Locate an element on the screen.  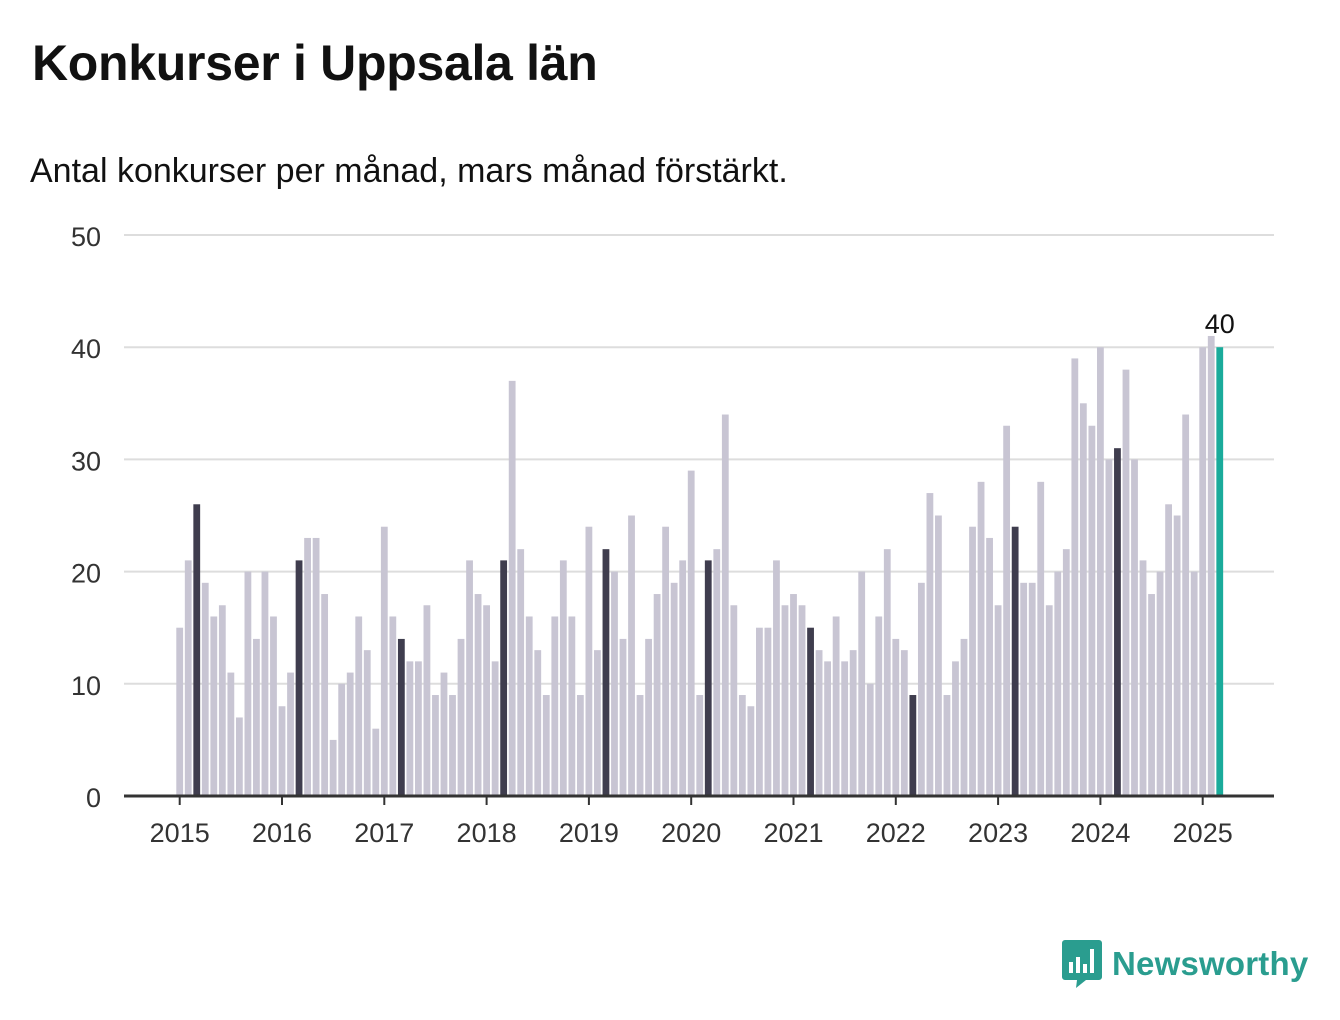
x-tick-label: 2024 is located at coordinates (1100, 833).